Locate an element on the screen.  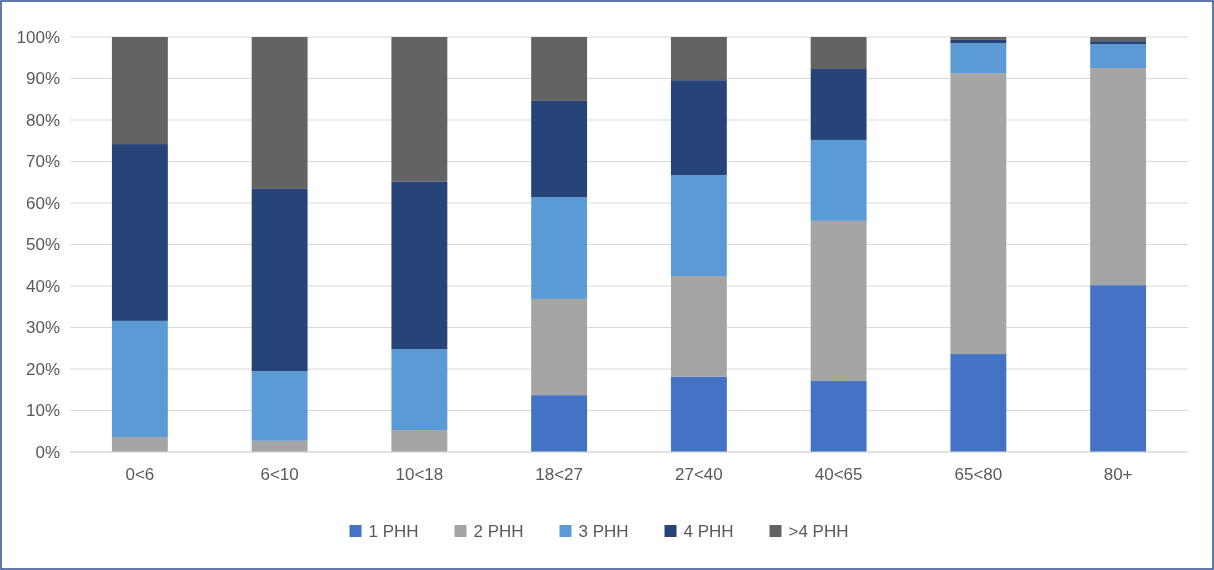
y-tick-label: 80% is located at coordinates (42, 120).